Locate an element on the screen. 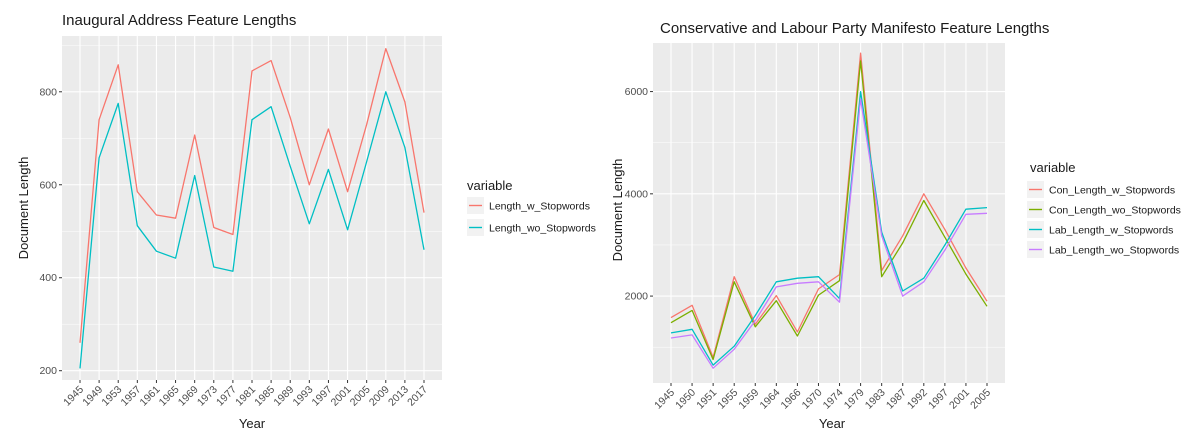 The width and height of the screenshot is (1196, 442). chart1-legend-title: variable is located at coordinates (490, 185).